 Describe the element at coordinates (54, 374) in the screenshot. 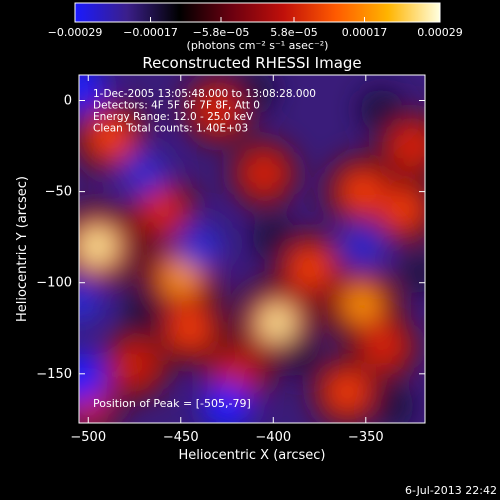

I see `y-tick-label: −150` at that location.